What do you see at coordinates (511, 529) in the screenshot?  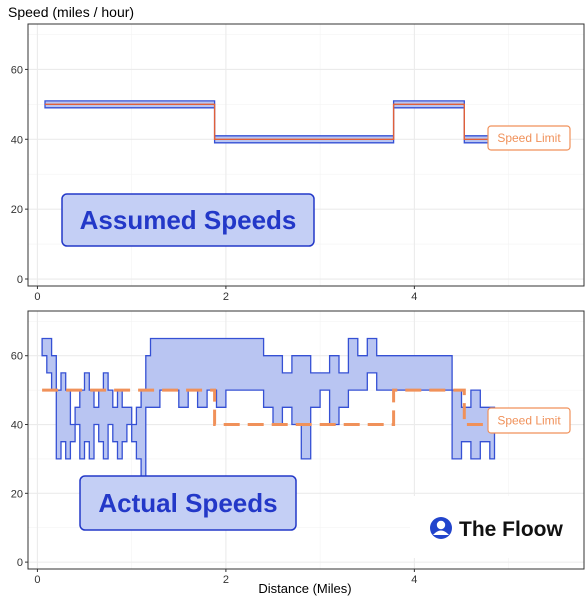 I see `brand-name: The Floow` at bounding box center [511, 529].